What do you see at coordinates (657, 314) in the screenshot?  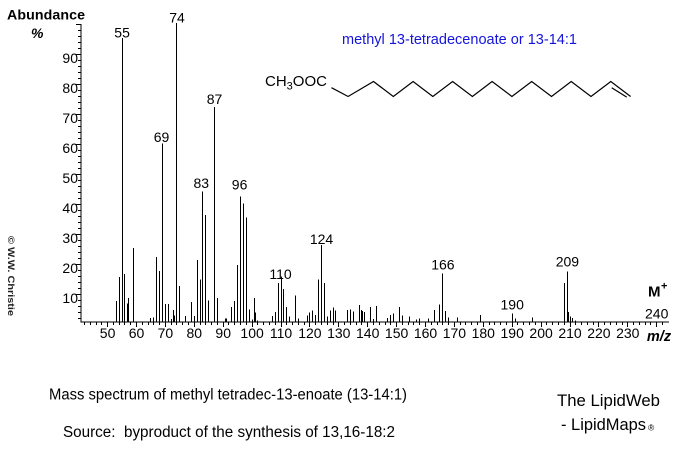 I see `svg-text: 240` at bounding box center [657, 314].